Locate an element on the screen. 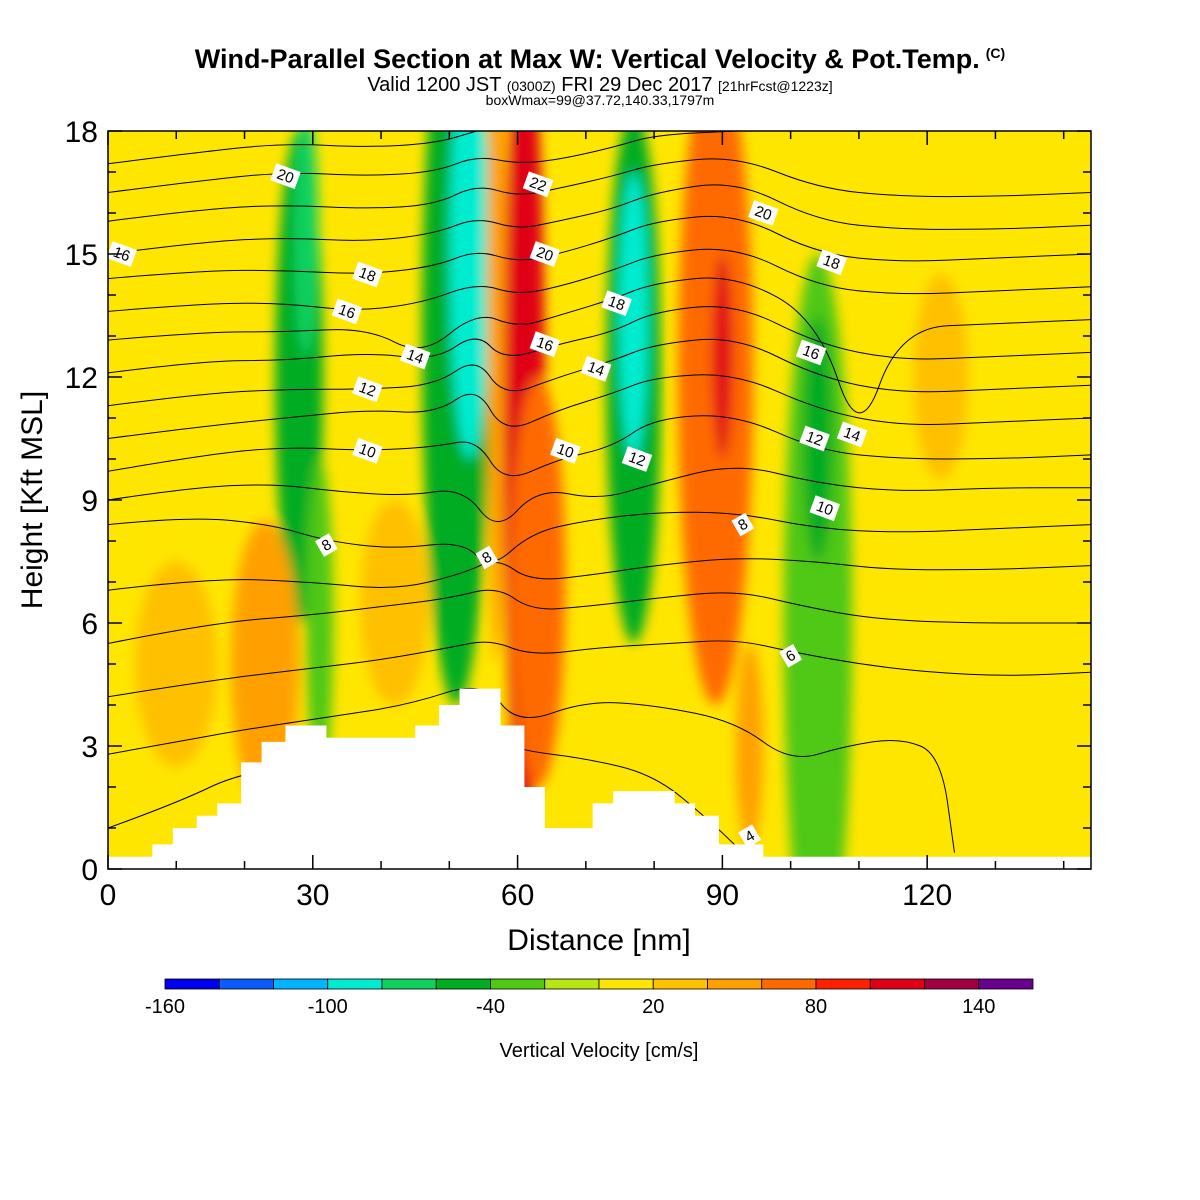  contour-label-3: 16 is located at coordinates (347, 311).